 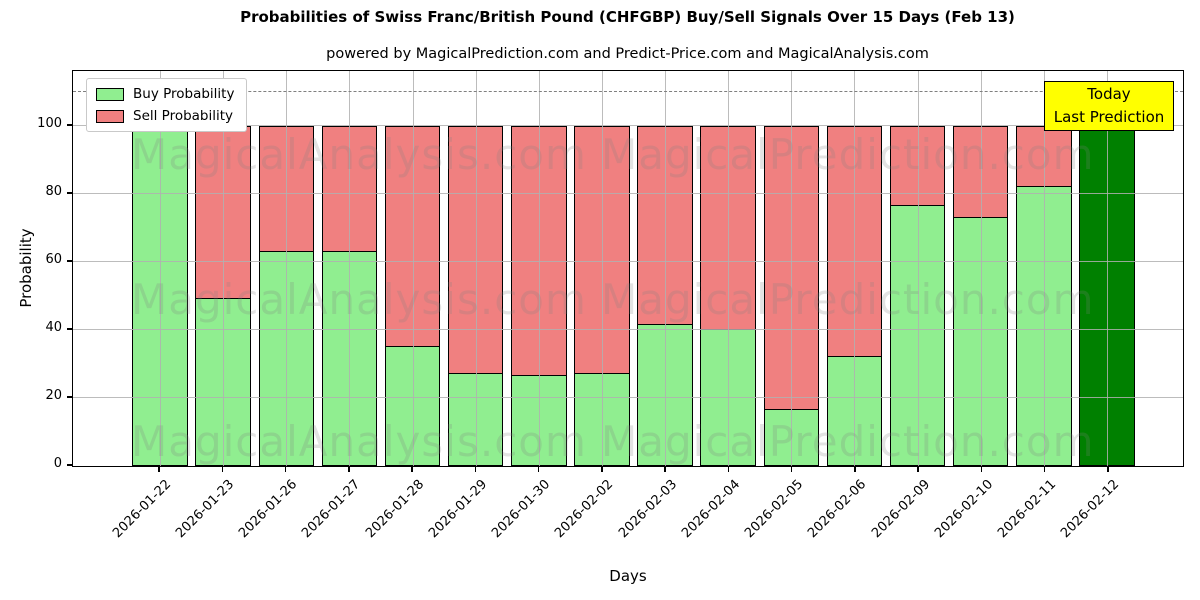 What do you see at coordinates (110, 94) in the screenshot?
I see `buy-color-swatch` at bounding box center [110, 94].